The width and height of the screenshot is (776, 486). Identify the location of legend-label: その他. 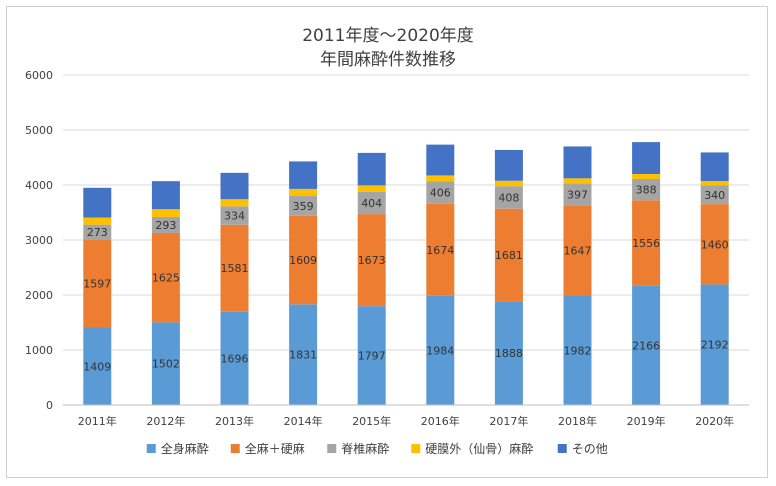
(590, 449).